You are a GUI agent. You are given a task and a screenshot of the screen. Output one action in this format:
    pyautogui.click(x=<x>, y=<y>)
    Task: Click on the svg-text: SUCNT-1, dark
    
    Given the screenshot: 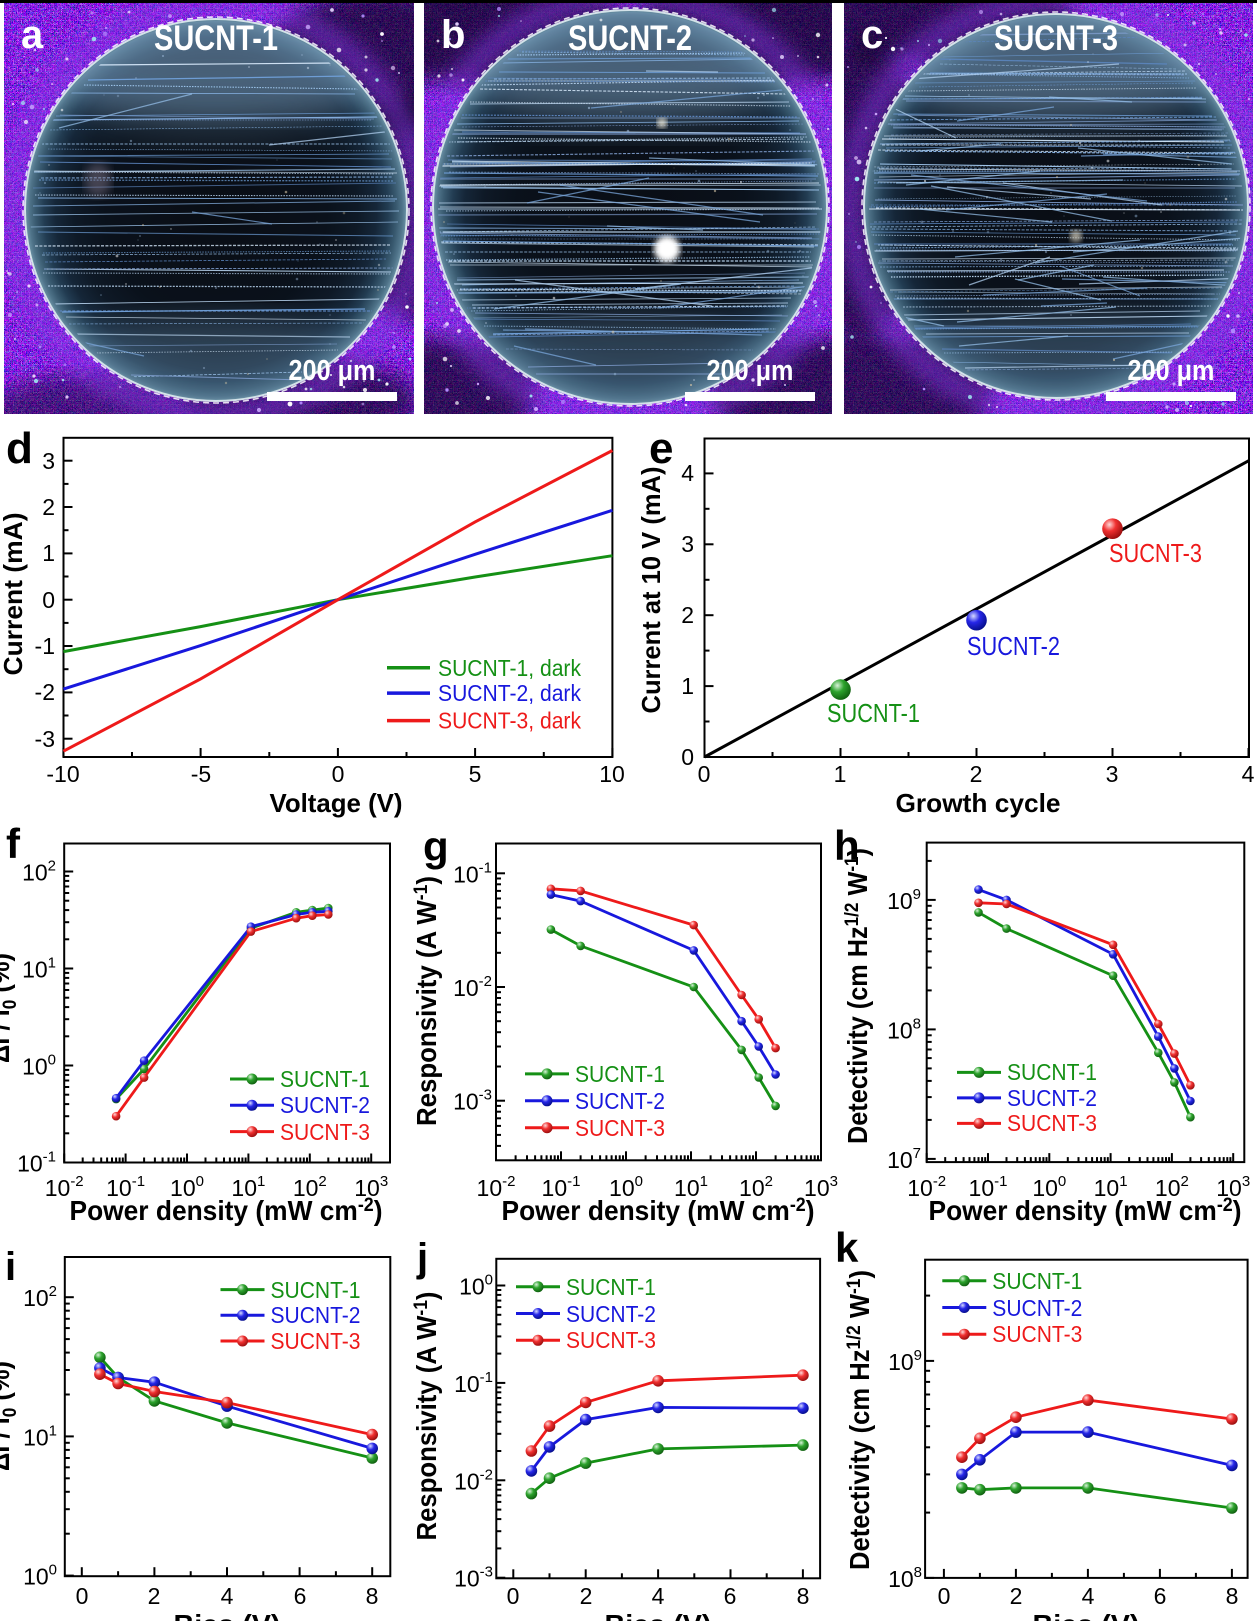 What is the action you would take?
    pyautogui.click(x=509, y=668)
    